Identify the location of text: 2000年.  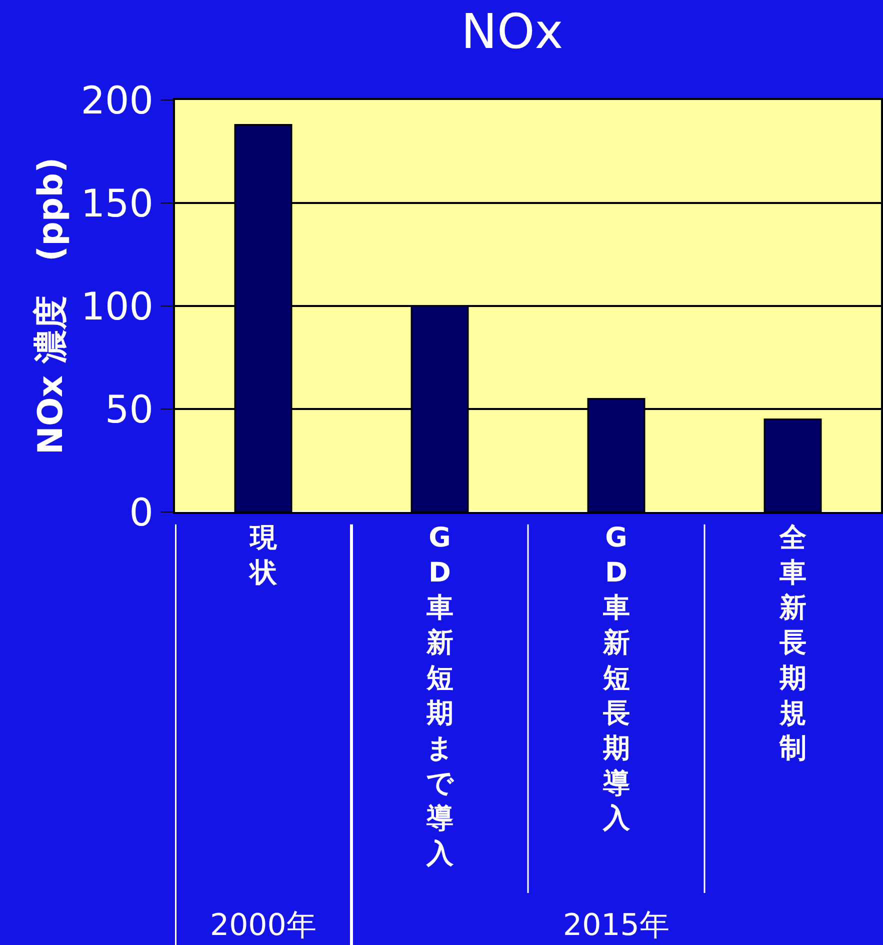
(263, 925).